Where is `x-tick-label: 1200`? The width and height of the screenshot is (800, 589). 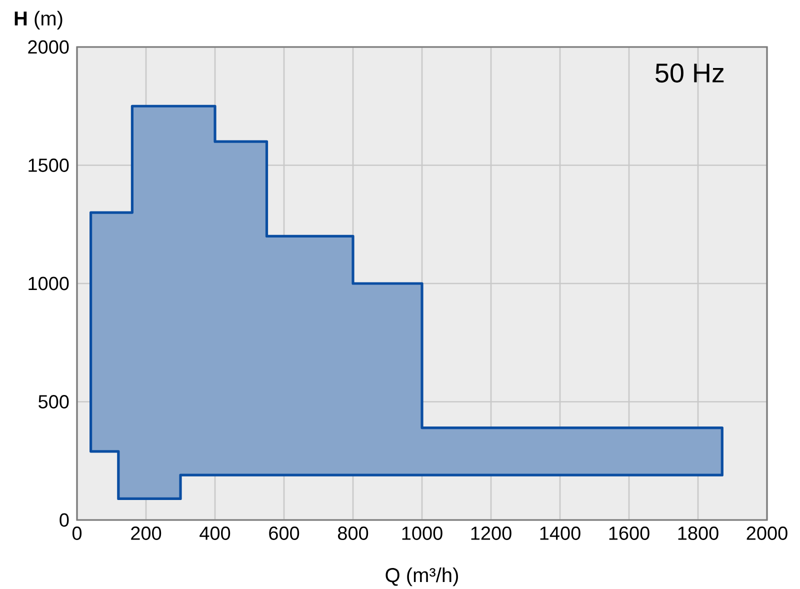 x-tick-label: 1200 is located at coordinates (491, 533).